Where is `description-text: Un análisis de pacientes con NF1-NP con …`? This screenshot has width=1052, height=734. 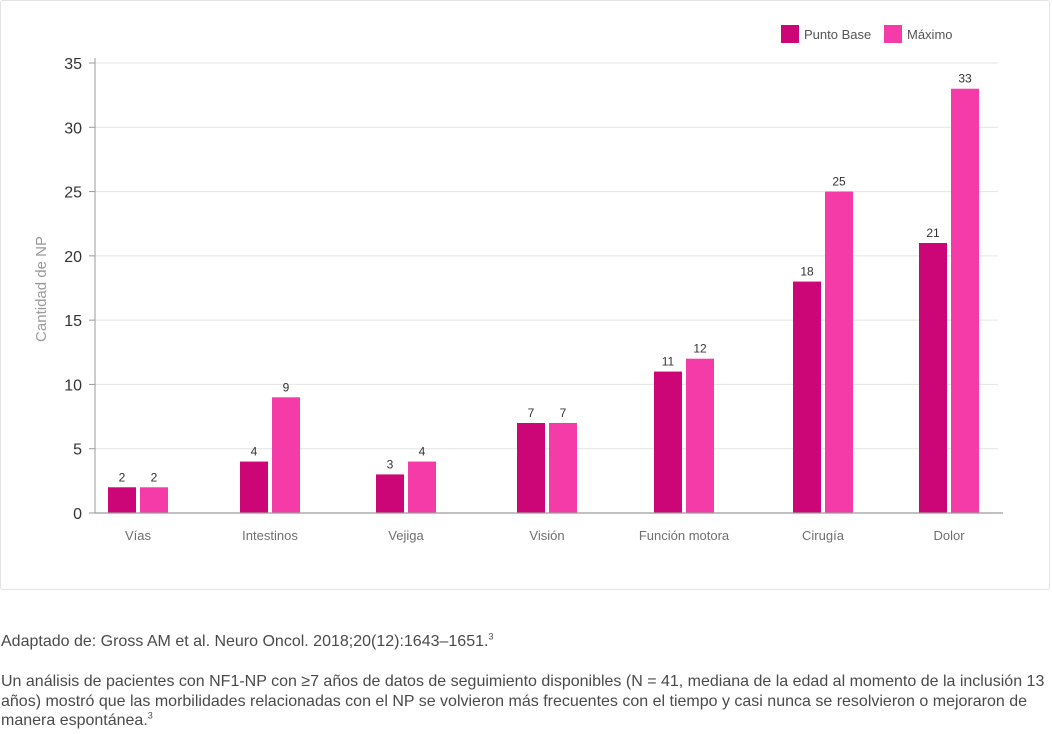
description-text: Un análisis de pacientes con NF1-NP con … is located at coordinates (523, 701).